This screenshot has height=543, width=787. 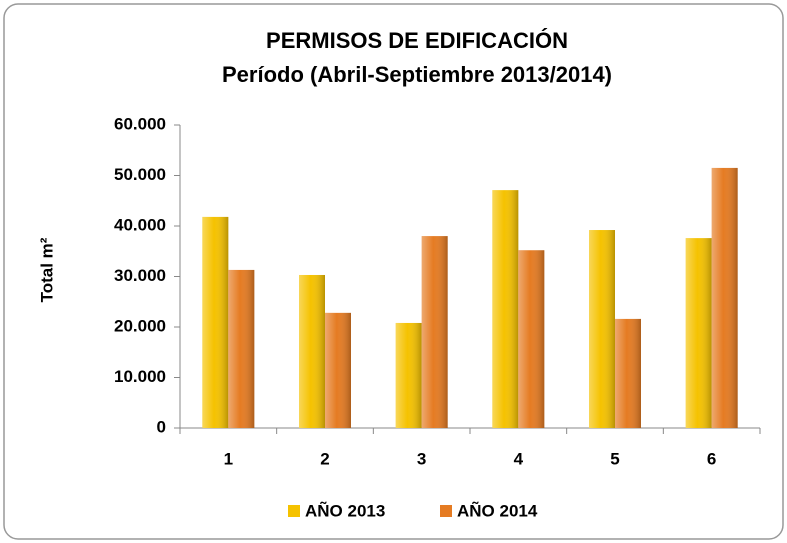 I want to click on y-tick-label: 60.000, so click(x=140, y=123).